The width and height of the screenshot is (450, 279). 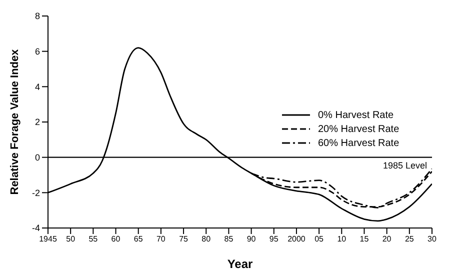 What do you see at coordinates (251, 239) in the screenshot?
I see `x-tick-label: 90` at bounding box center [251, 239].